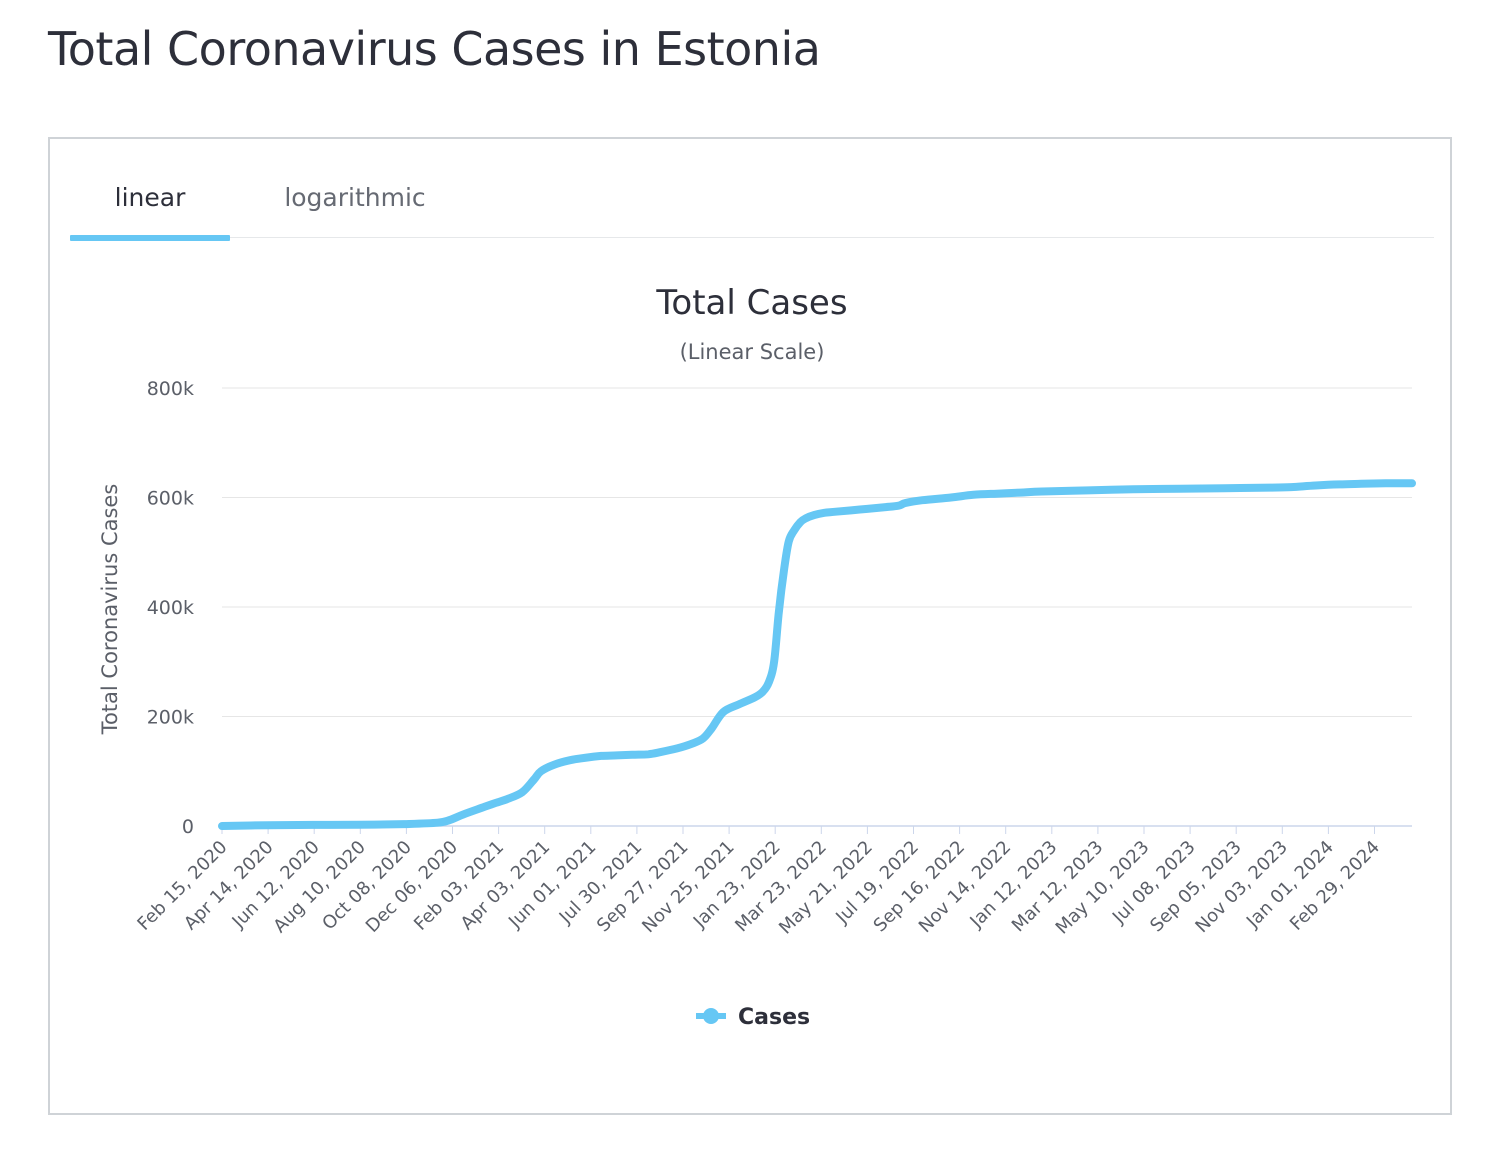 Image resolution: width=1502 pixels, height=1150 pixels. Describe the element at coordinates (150, 197) in the screenshot. I see `tab-linear-label: linear` at that location.